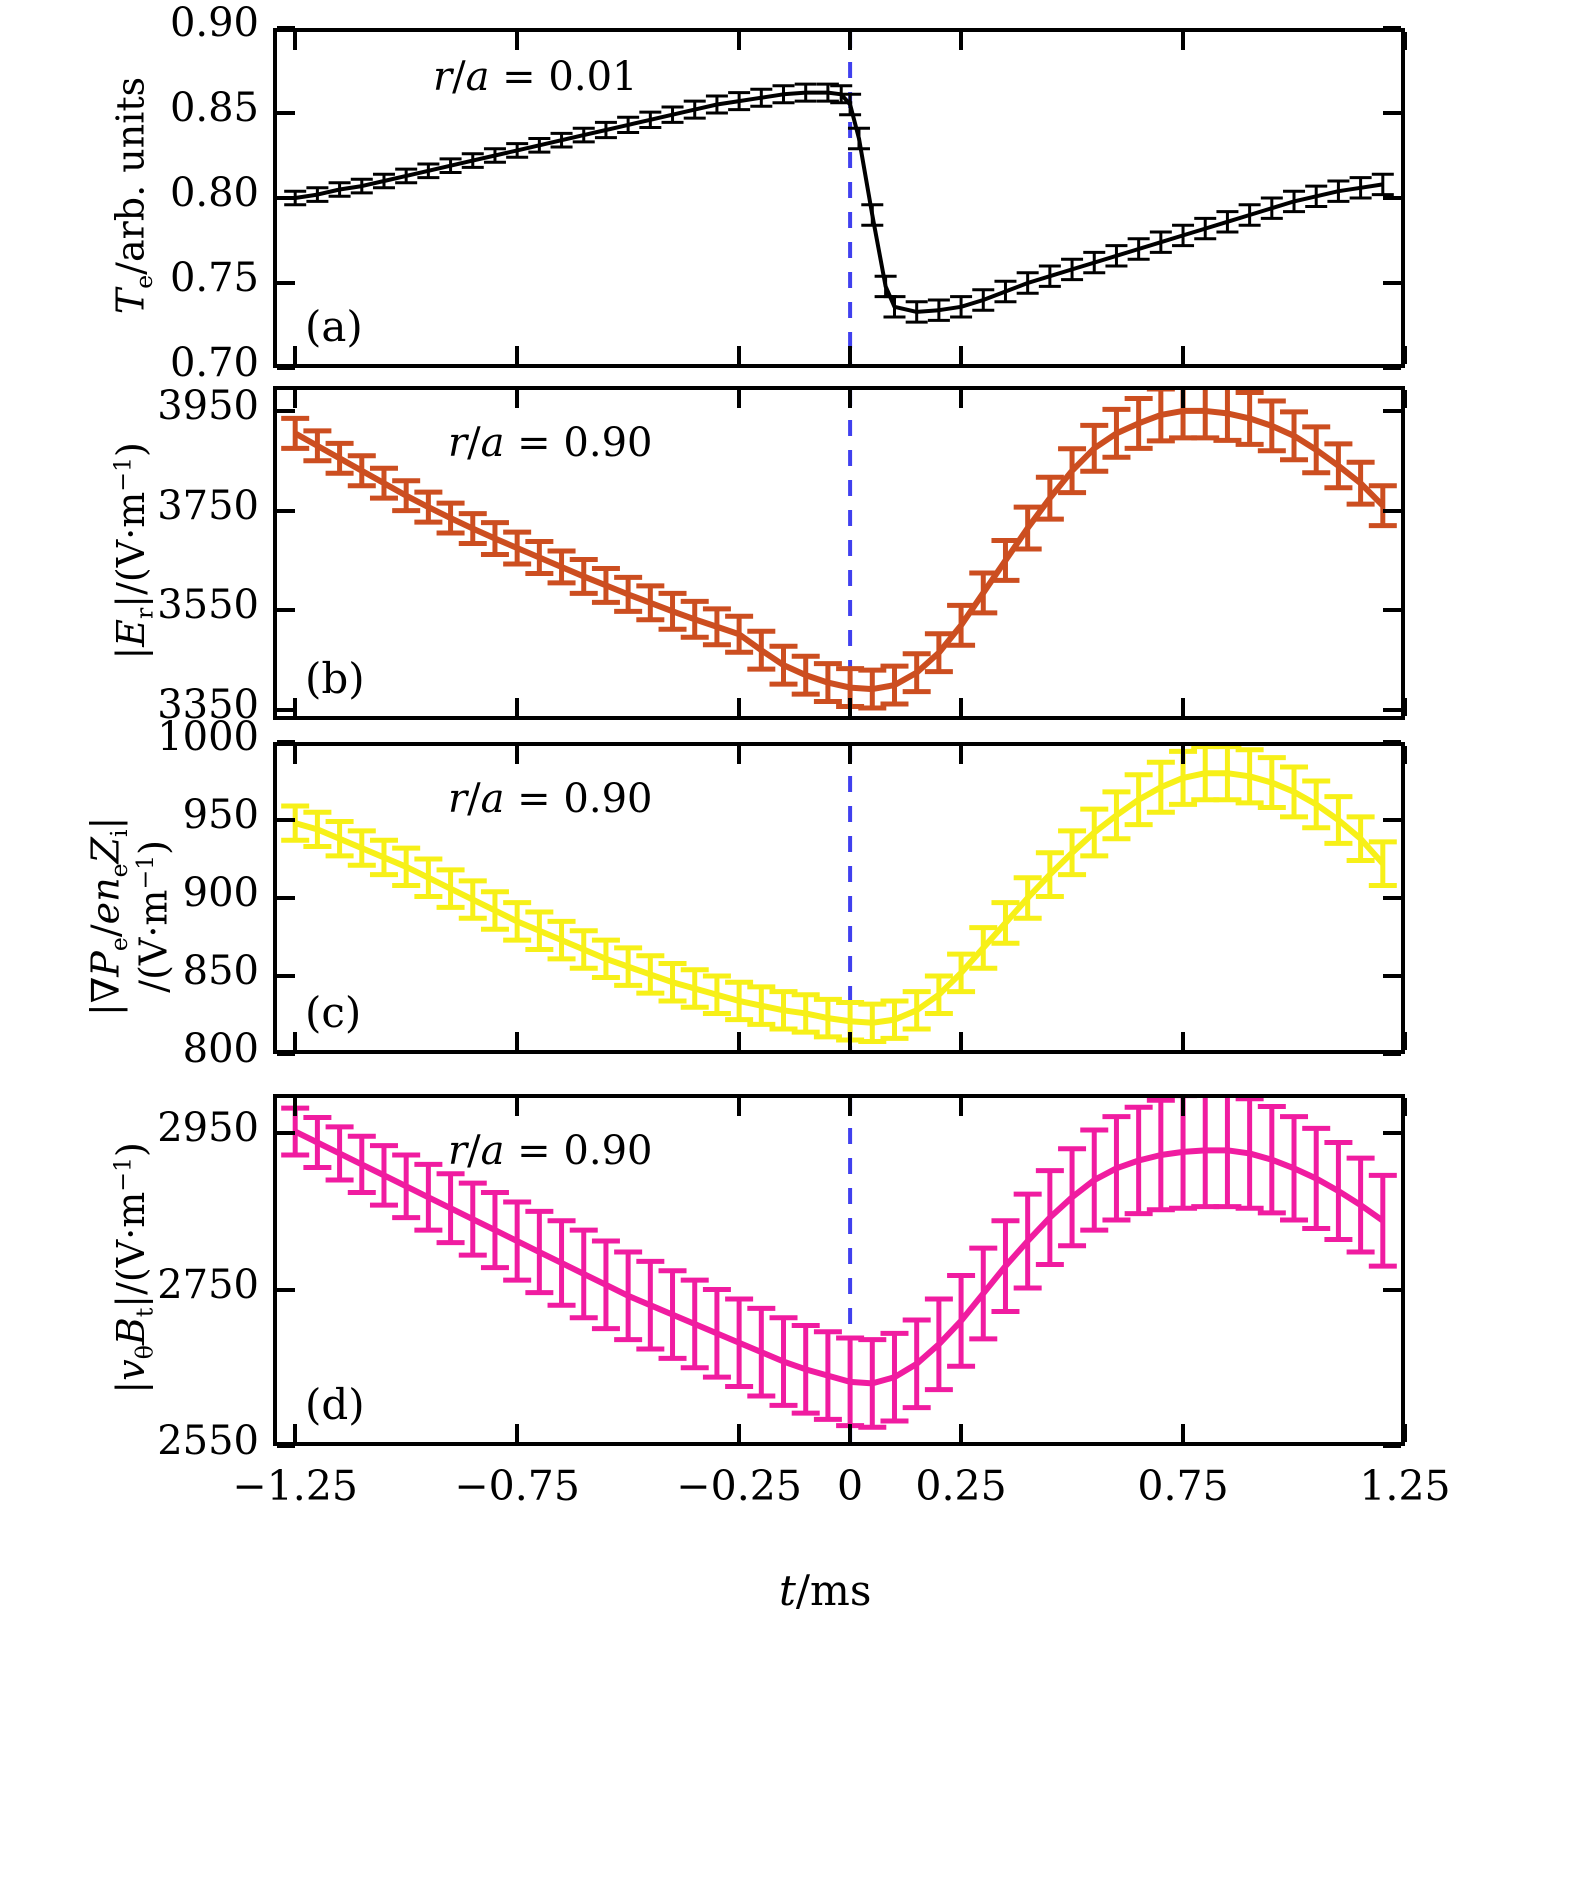 The width and height of the screenshot is (1575, 1880). Describe the element at coordinates (839, 1270) in the screenshot. I see `series-d` at that location.